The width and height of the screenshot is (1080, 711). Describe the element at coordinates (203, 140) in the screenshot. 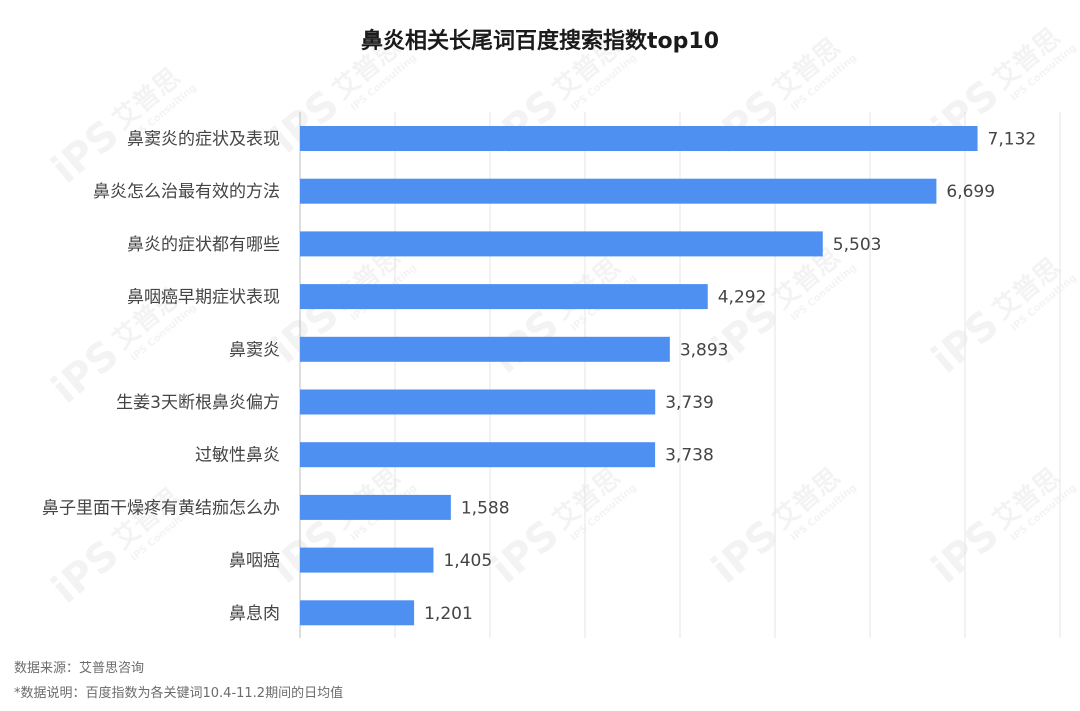

I see `category-label: 鼻窦炎的症状及表现` at that location.